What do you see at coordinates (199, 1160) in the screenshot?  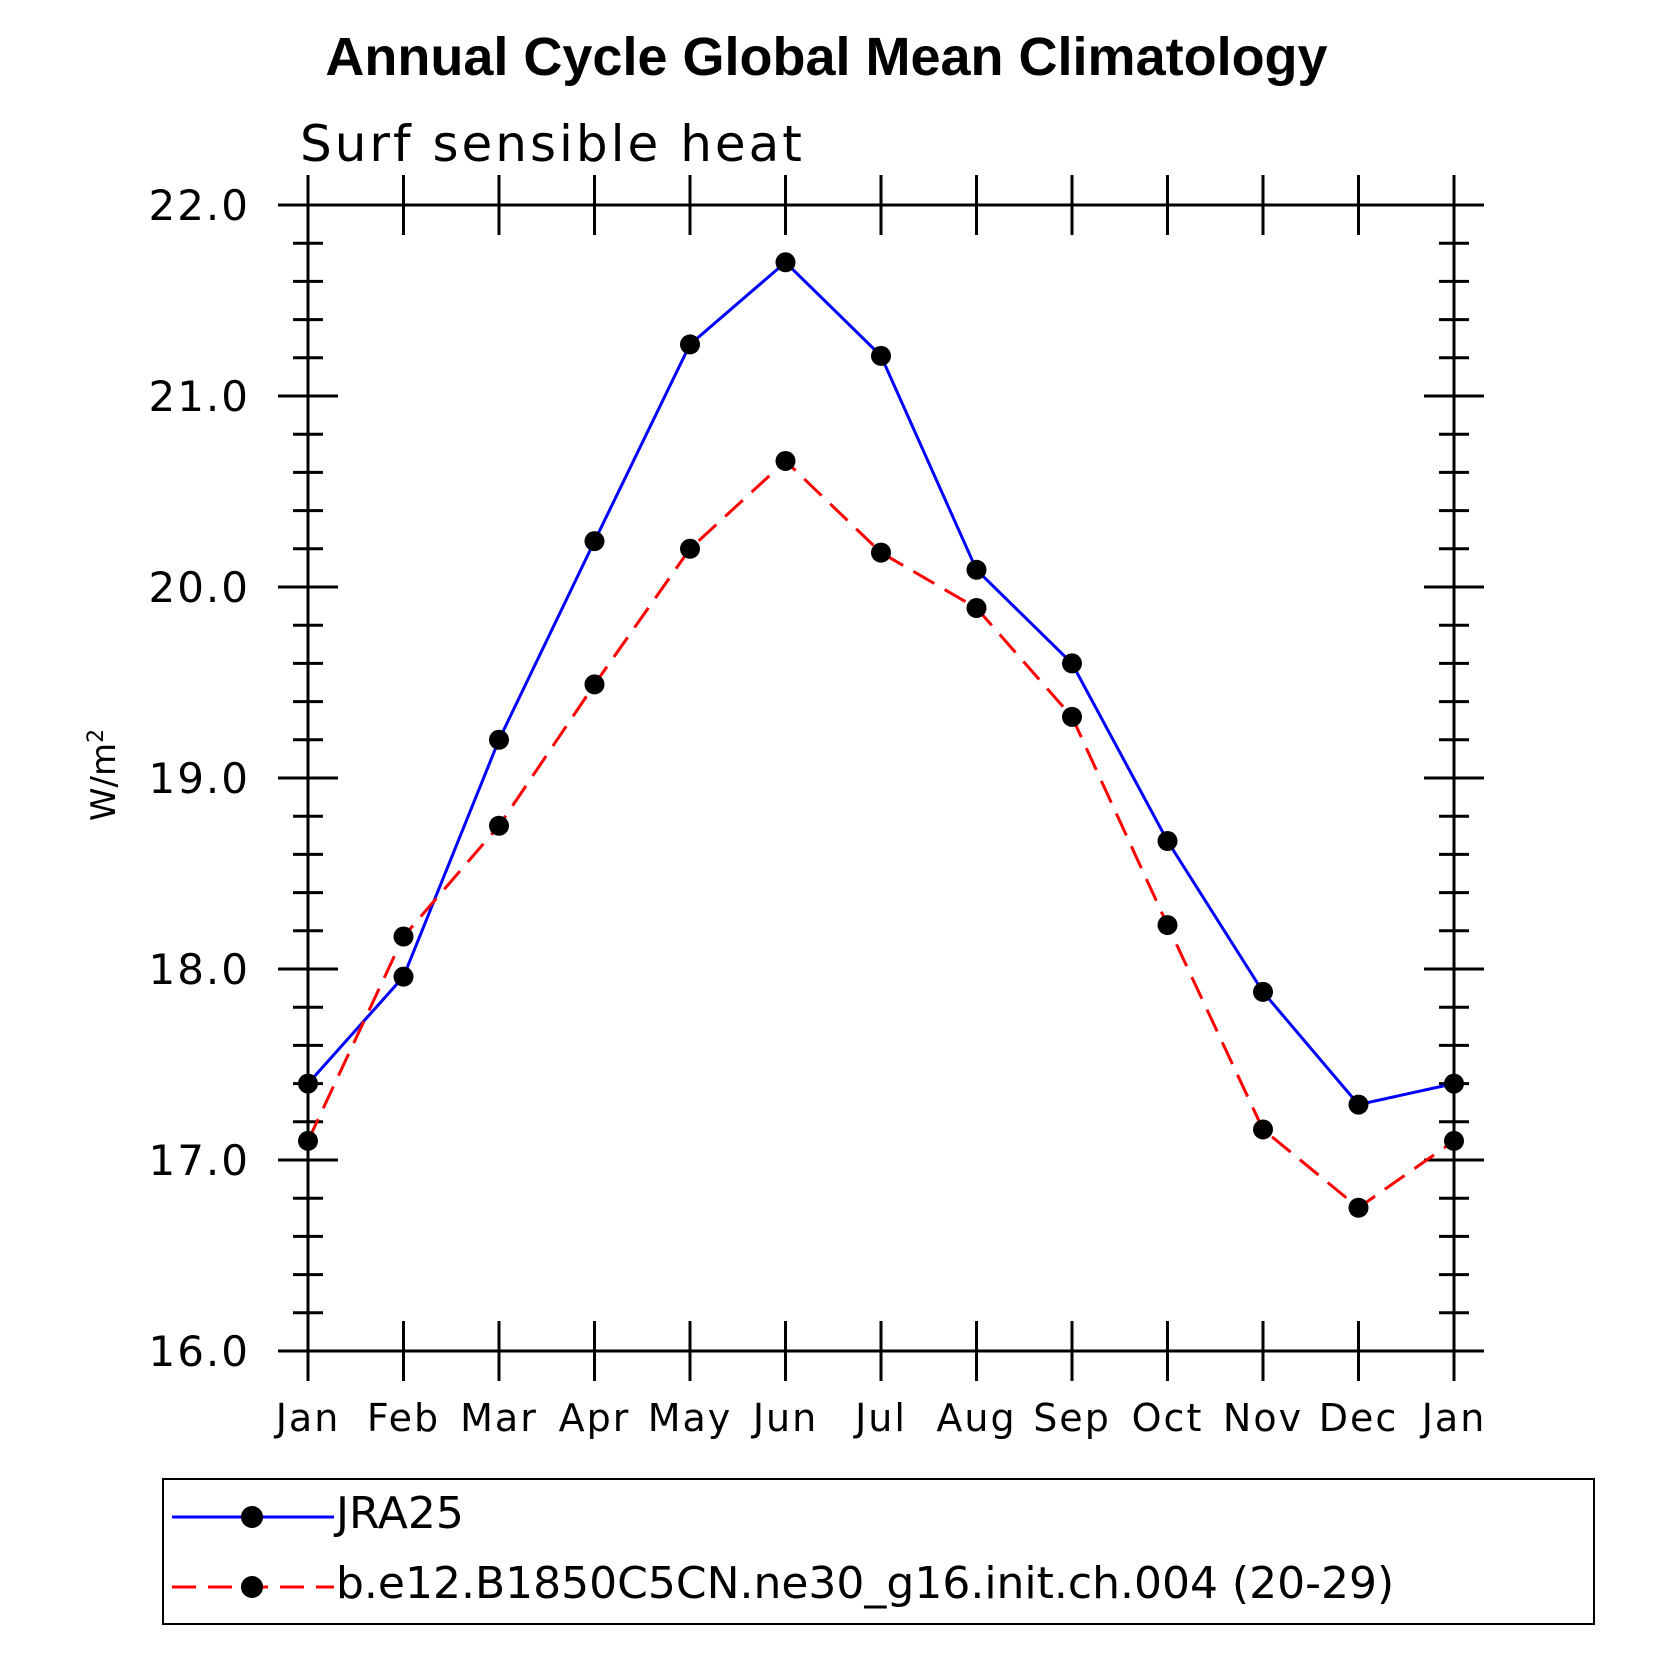 I see `y-tick-label: 17.0` at bounding box center [199, 1160].